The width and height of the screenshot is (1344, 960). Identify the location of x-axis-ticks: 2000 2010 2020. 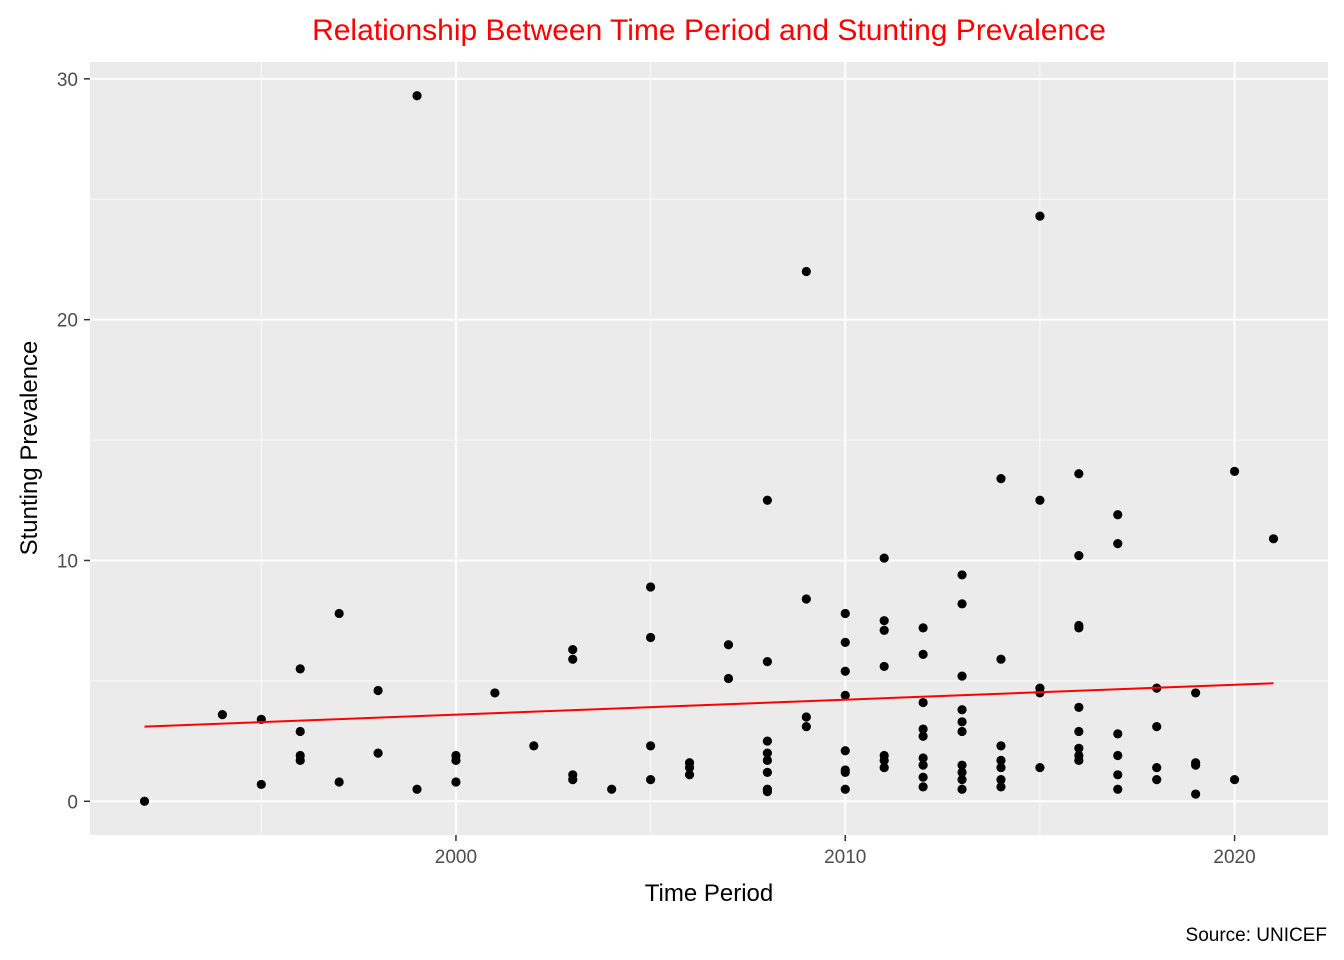
(845, 851).